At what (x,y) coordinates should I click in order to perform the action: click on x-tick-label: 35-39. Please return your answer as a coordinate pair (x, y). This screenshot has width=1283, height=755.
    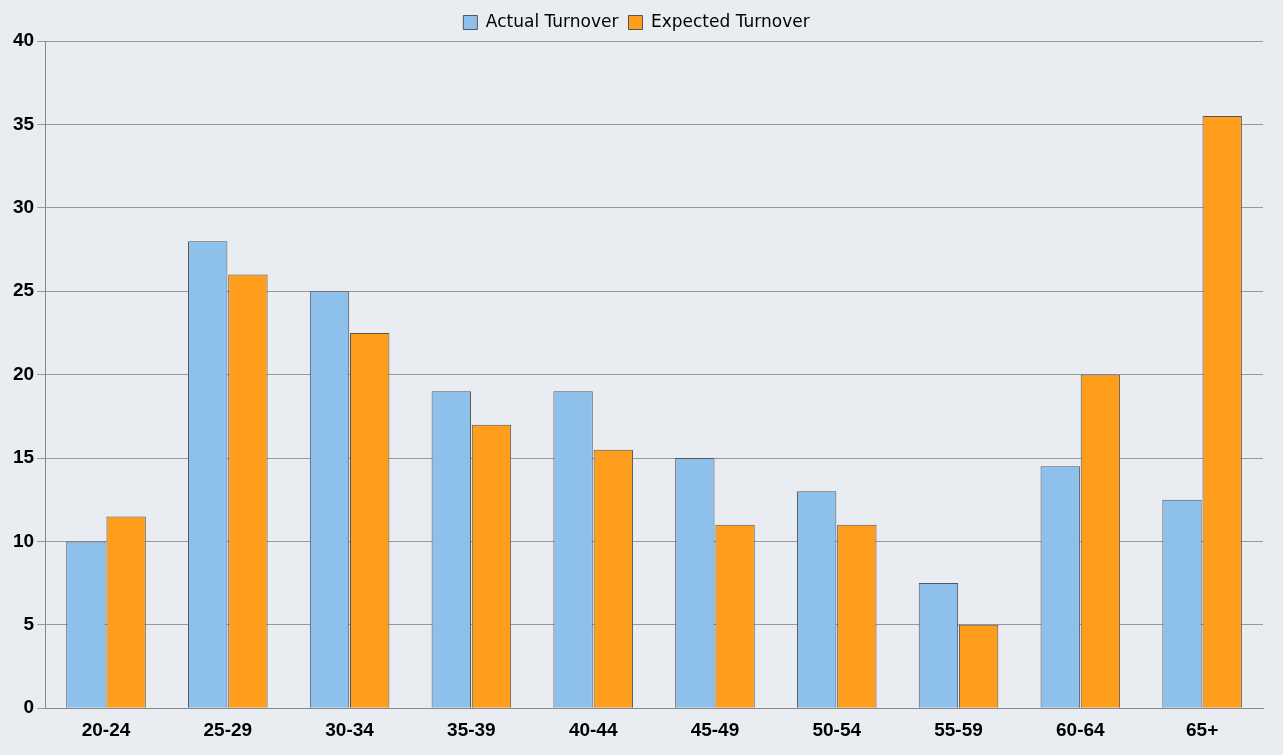
    Looking at the image, I should click on (471, 729).